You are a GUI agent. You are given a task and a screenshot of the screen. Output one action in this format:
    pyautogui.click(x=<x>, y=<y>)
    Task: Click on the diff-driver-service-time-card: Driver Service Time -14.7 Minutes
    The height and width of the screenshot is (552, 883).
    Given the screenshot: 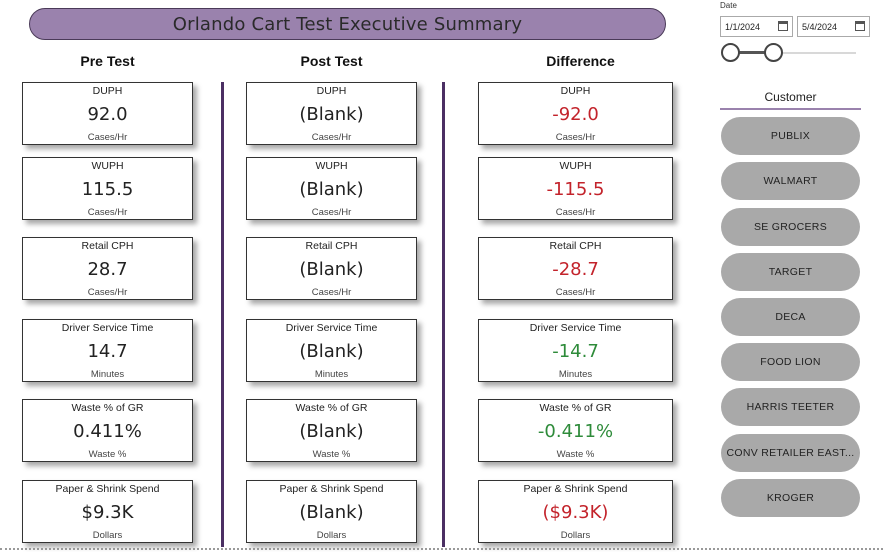 What is the action you would take?
    pyautogui.click(x=575, y=350)
    